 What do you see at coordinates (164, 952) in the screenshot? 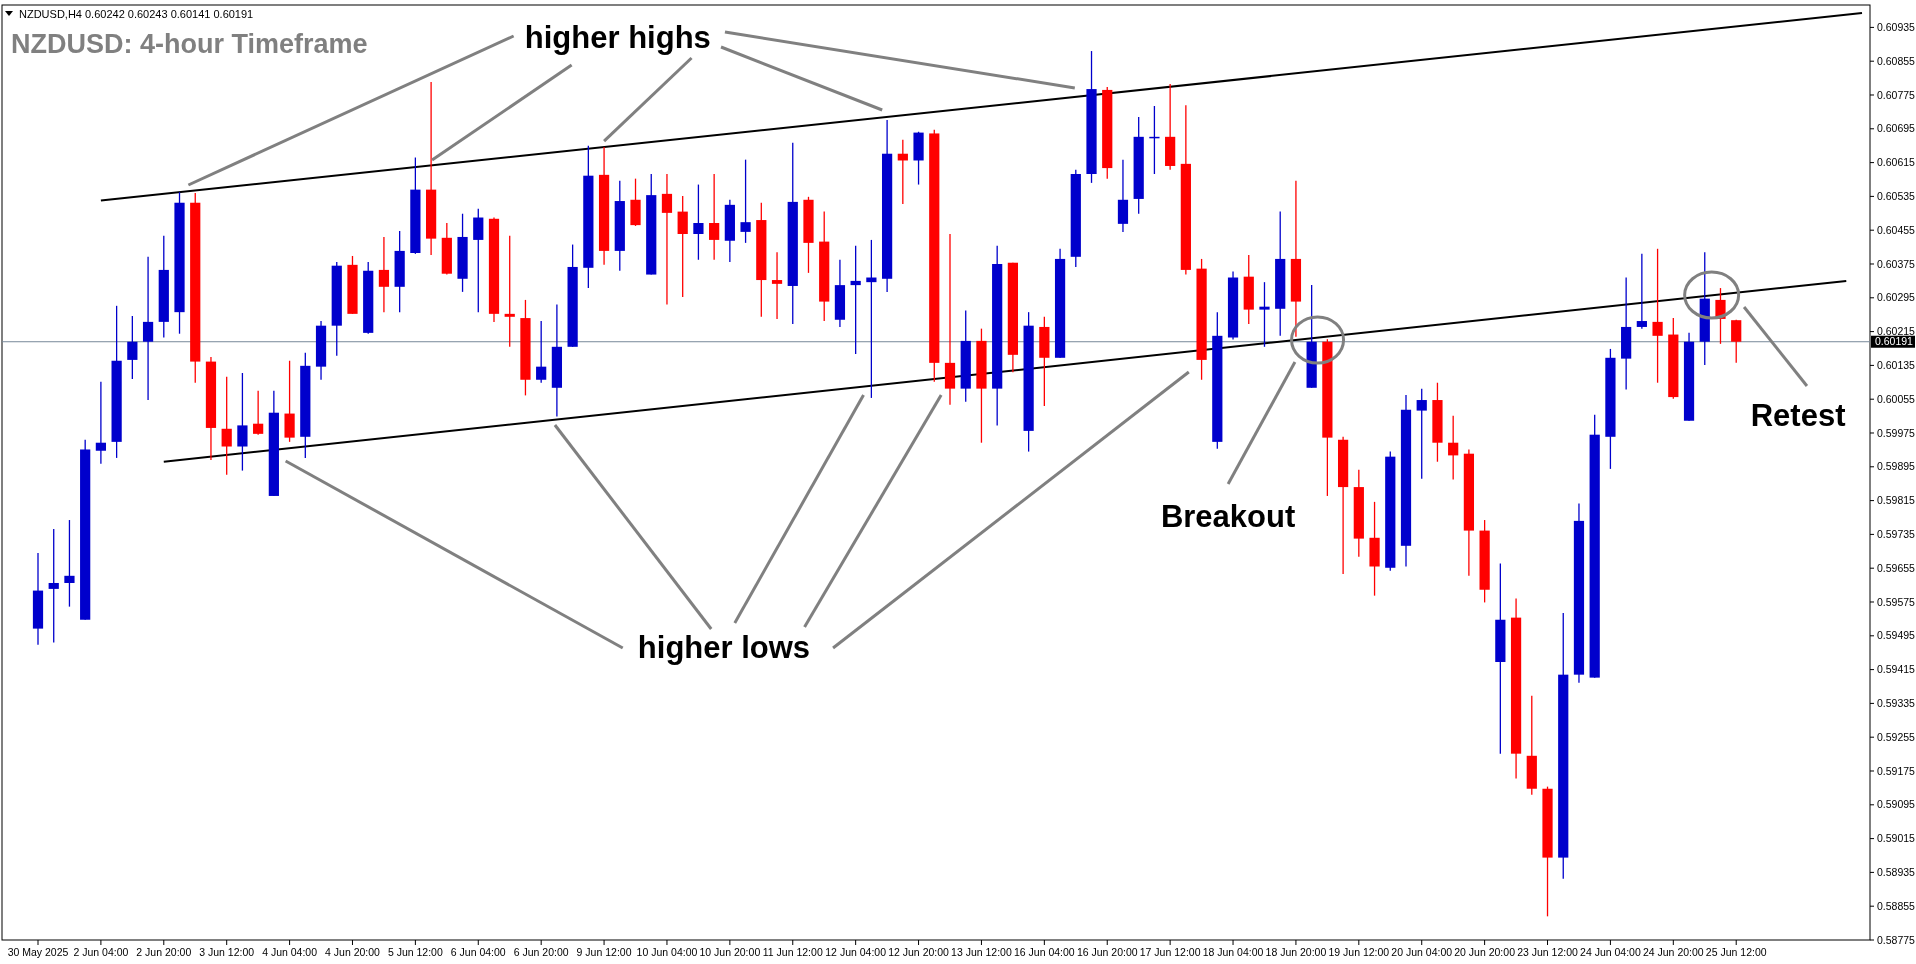
I see `x-tick-label: 2 Jun 20:00` at bounding box center [164, 952].